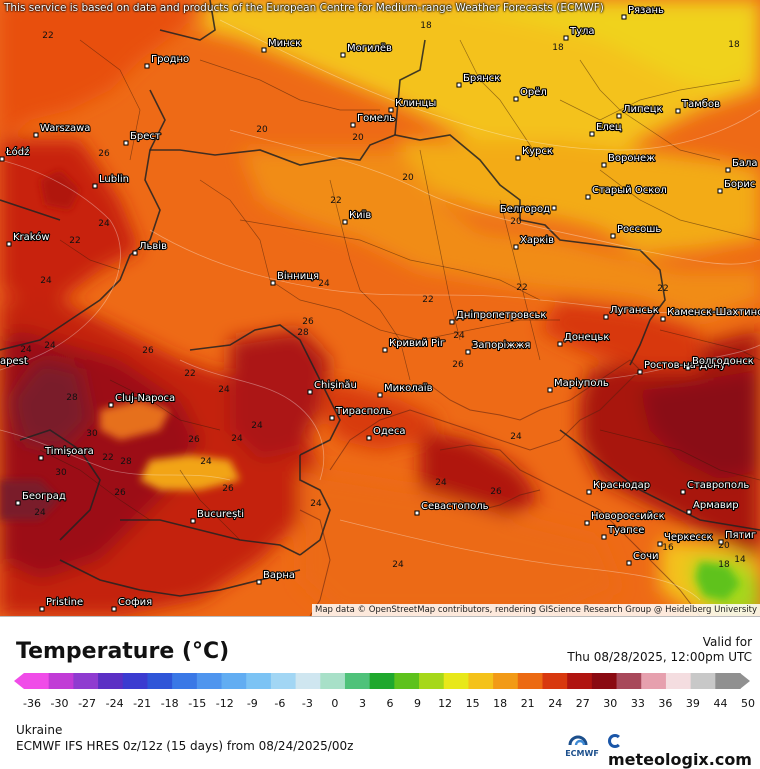  What do you see at coordinates (412, 105) in the screenshot?
I see `city-marker: Клинцы` at bounding box center [412, 105].